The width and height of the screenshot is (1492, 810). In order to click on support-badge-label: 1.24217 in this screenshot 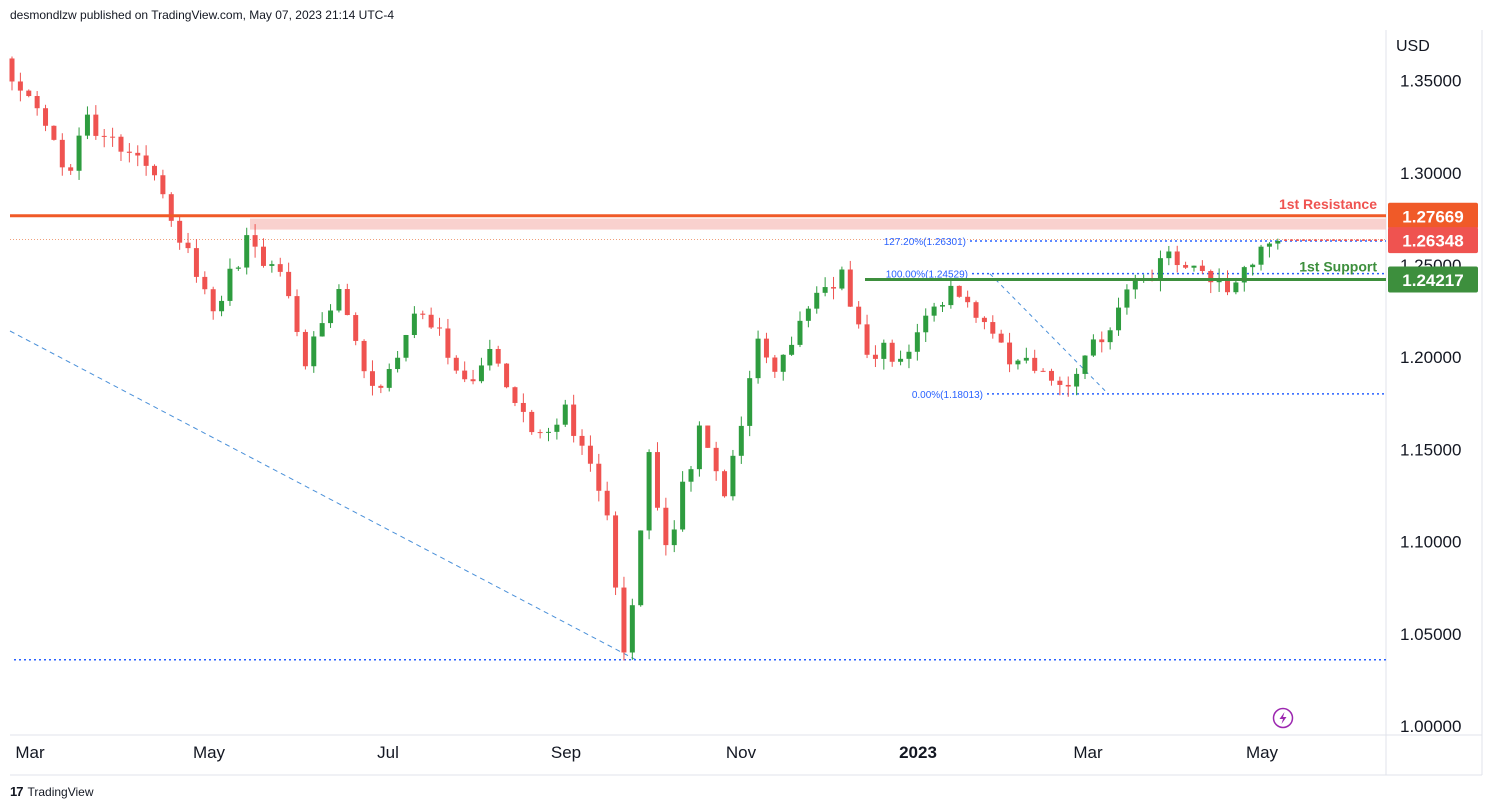, I will do `click(1432, 280)`.